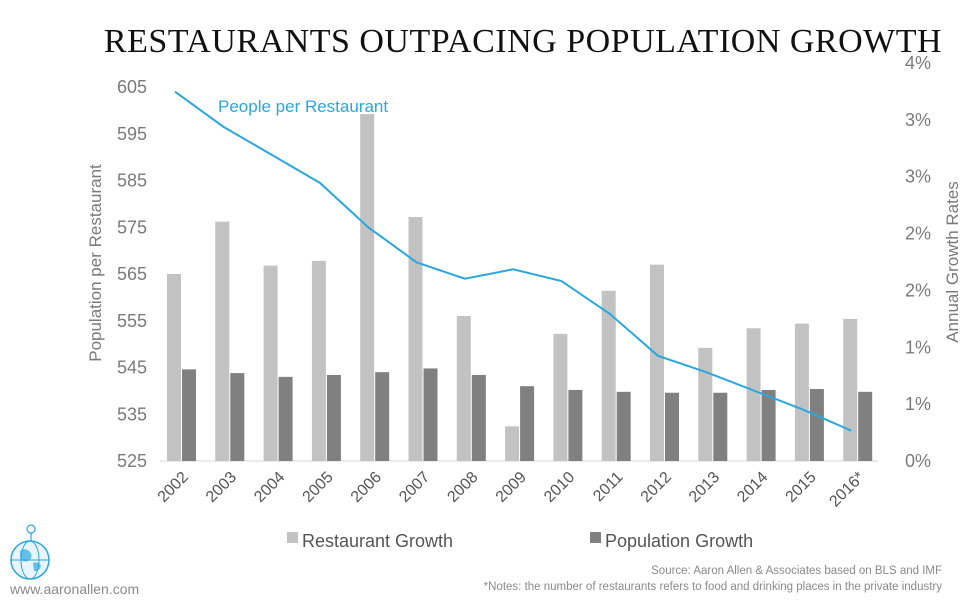 This screenshot has height=604, width=970. What do you see at coordinates (918, 63) in the screenshot?
I see `right-tick-label: 4%` at bounding box center [918, 63].